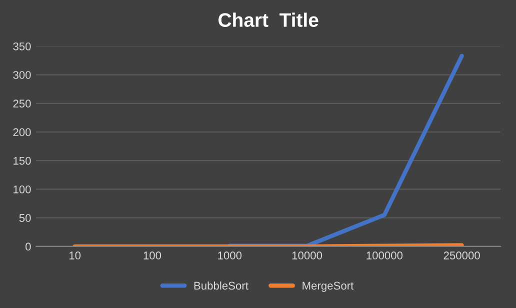 The width and height of the screenshot is (516, 308). What do you see at coordinates (25, 218) in the screenshot?
I see `y-tick-label: 50` at bounding box center [25, 218].